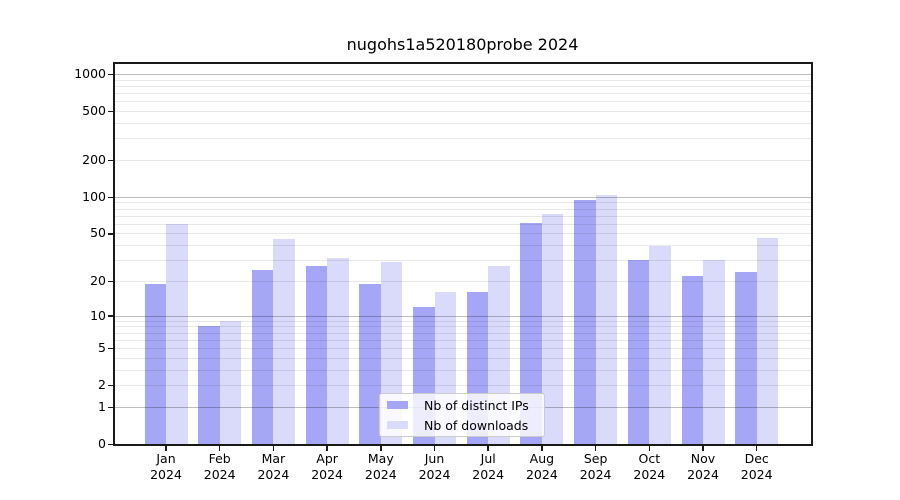  What do you see at coordinates (370, 363) in the screenshot?
I see `bar-distinct-ips-may` at bounding box center [370, 363].